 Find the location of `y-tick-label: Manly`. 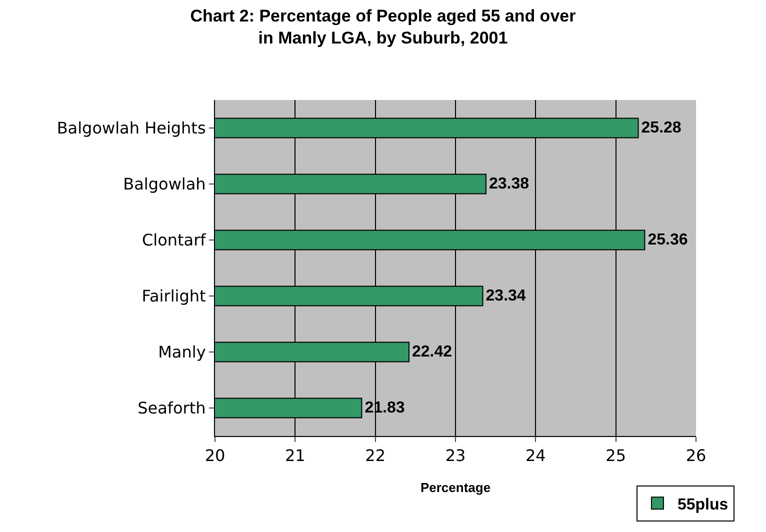

y-tick-label: Manly is located at coordinates (182, 352).